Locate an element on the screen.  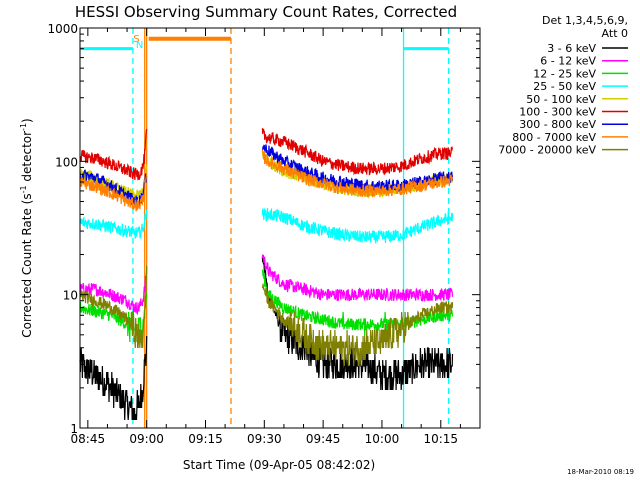
legend-label-6-12-kev: 6 - 12 keV is located at coordinates (568, 61).